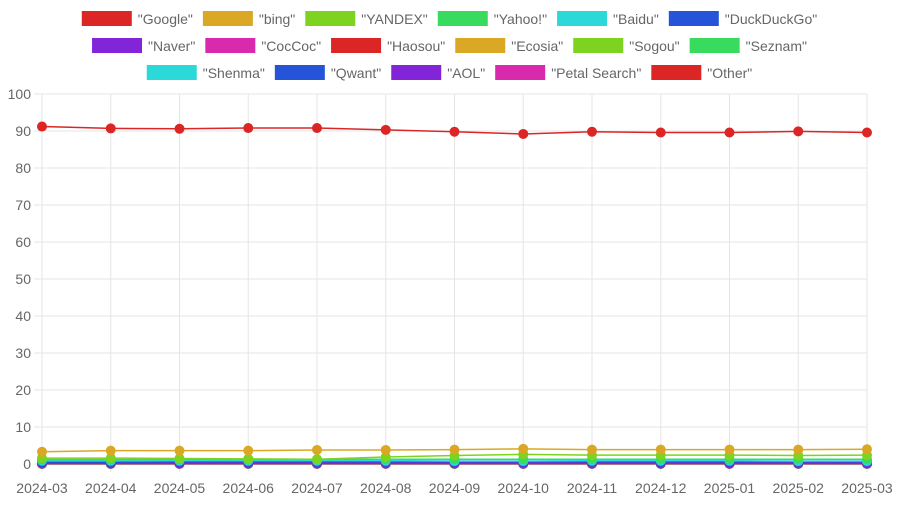 Image resolution: width=899 pixels, height=505 pixels. What do you see at coordinates (661, 488) in the screenshot?
I see `x-tick-label: 2024-12` at bounding box center [661, 488].